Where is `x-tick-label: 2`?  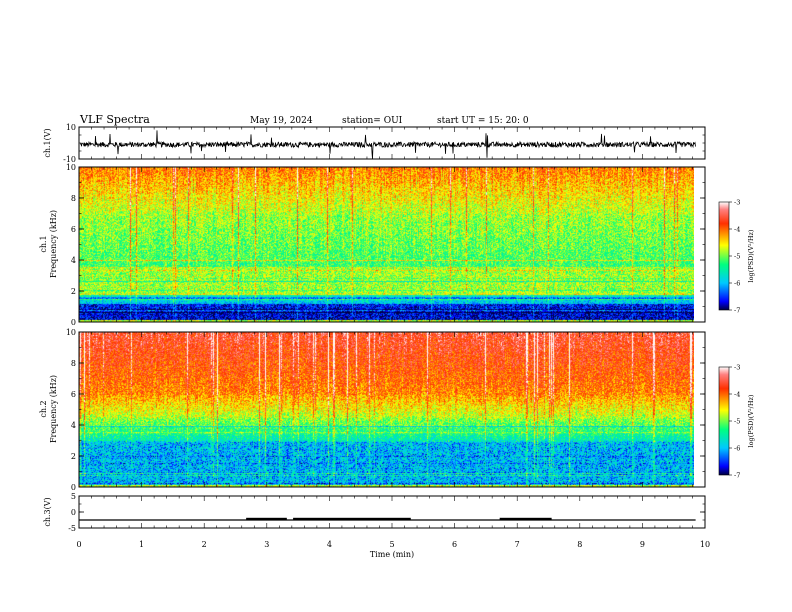 x-tick-label: 2 is located at coordinates (204, 544).